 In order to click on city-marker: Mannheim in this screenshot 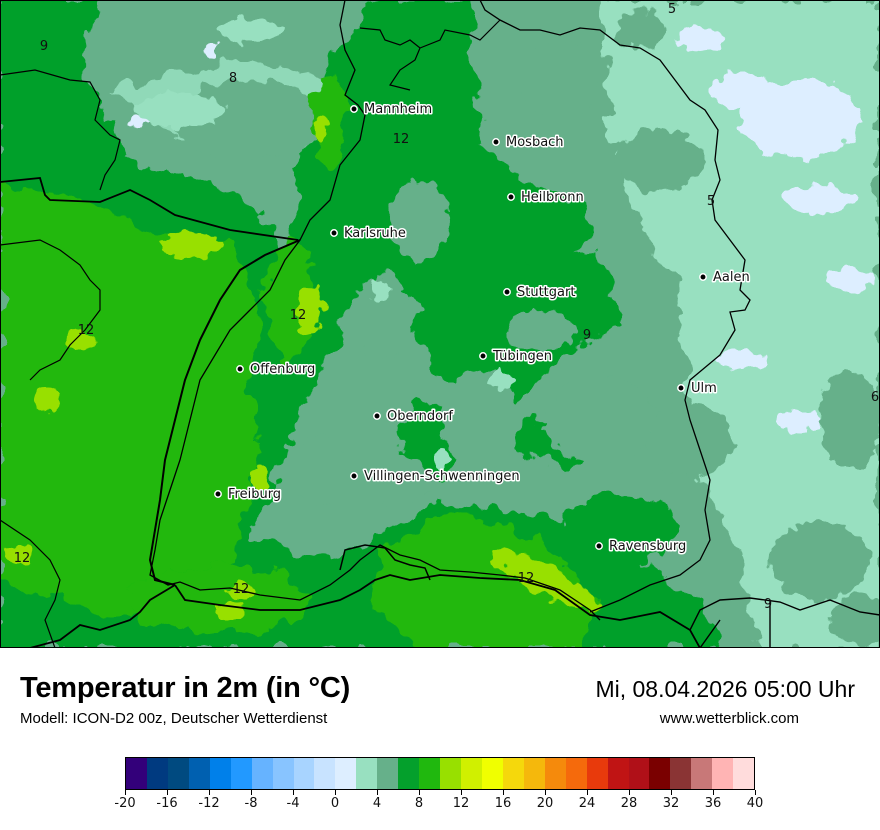, I will do `click(392, 110)`.